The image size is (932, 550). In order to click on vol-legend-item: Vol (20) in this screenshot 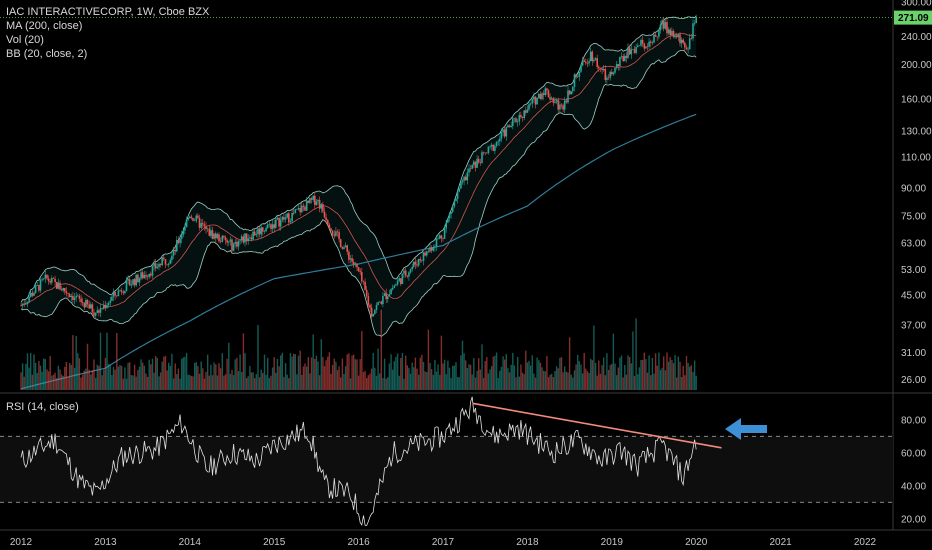, I will do `click(25, 40)`.